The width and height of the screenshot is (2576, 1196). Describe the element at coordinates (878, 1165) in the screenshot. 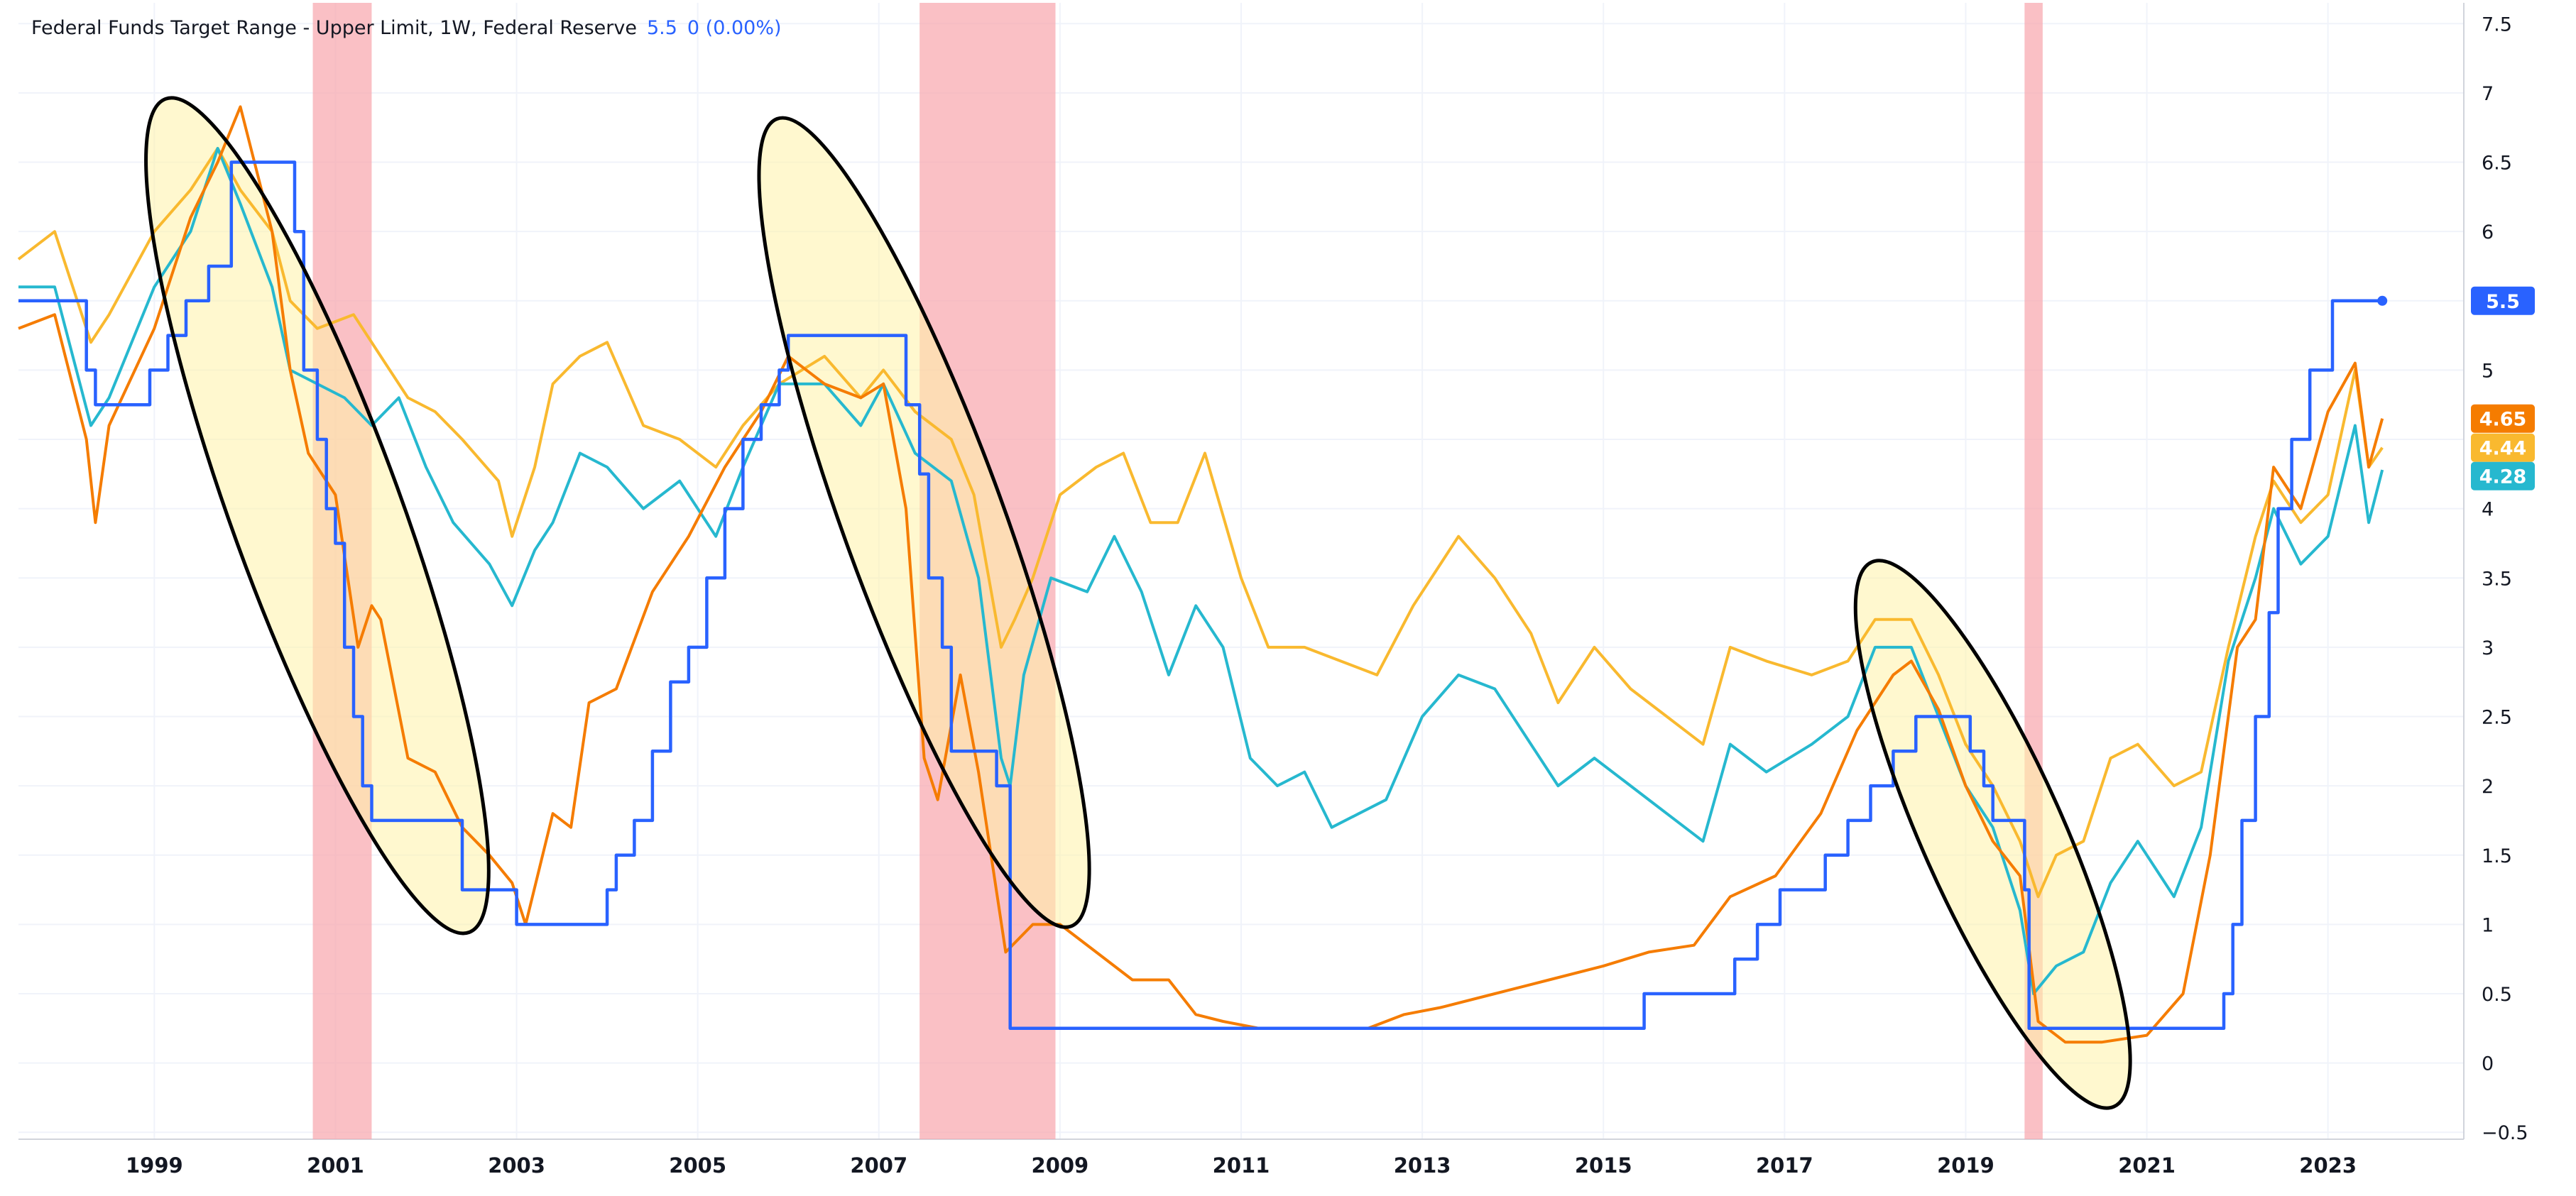

I see `x-tick-label: 2007` at that location.